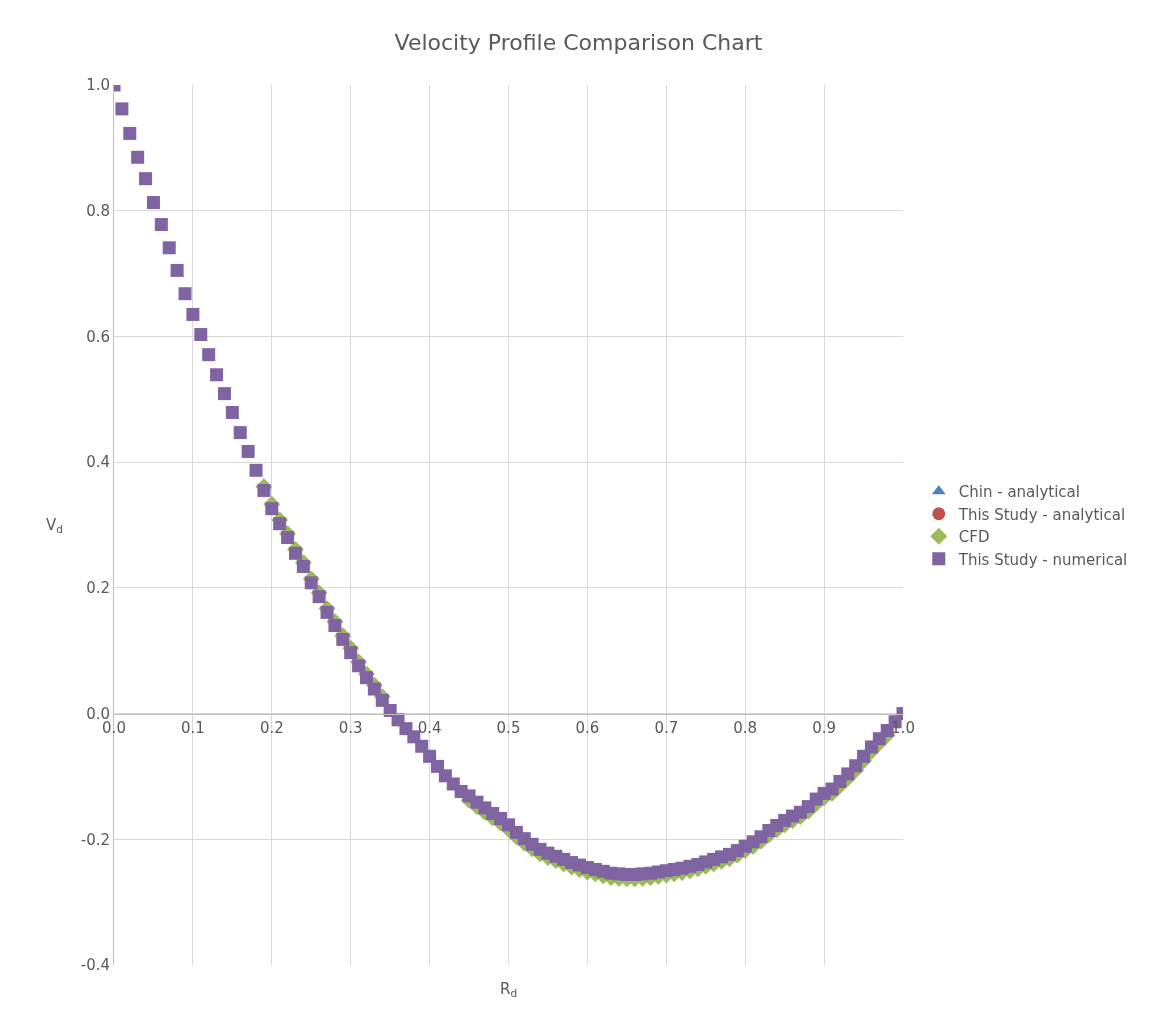  I want to click on y-tick-label: 0.6, so click(98, 336).